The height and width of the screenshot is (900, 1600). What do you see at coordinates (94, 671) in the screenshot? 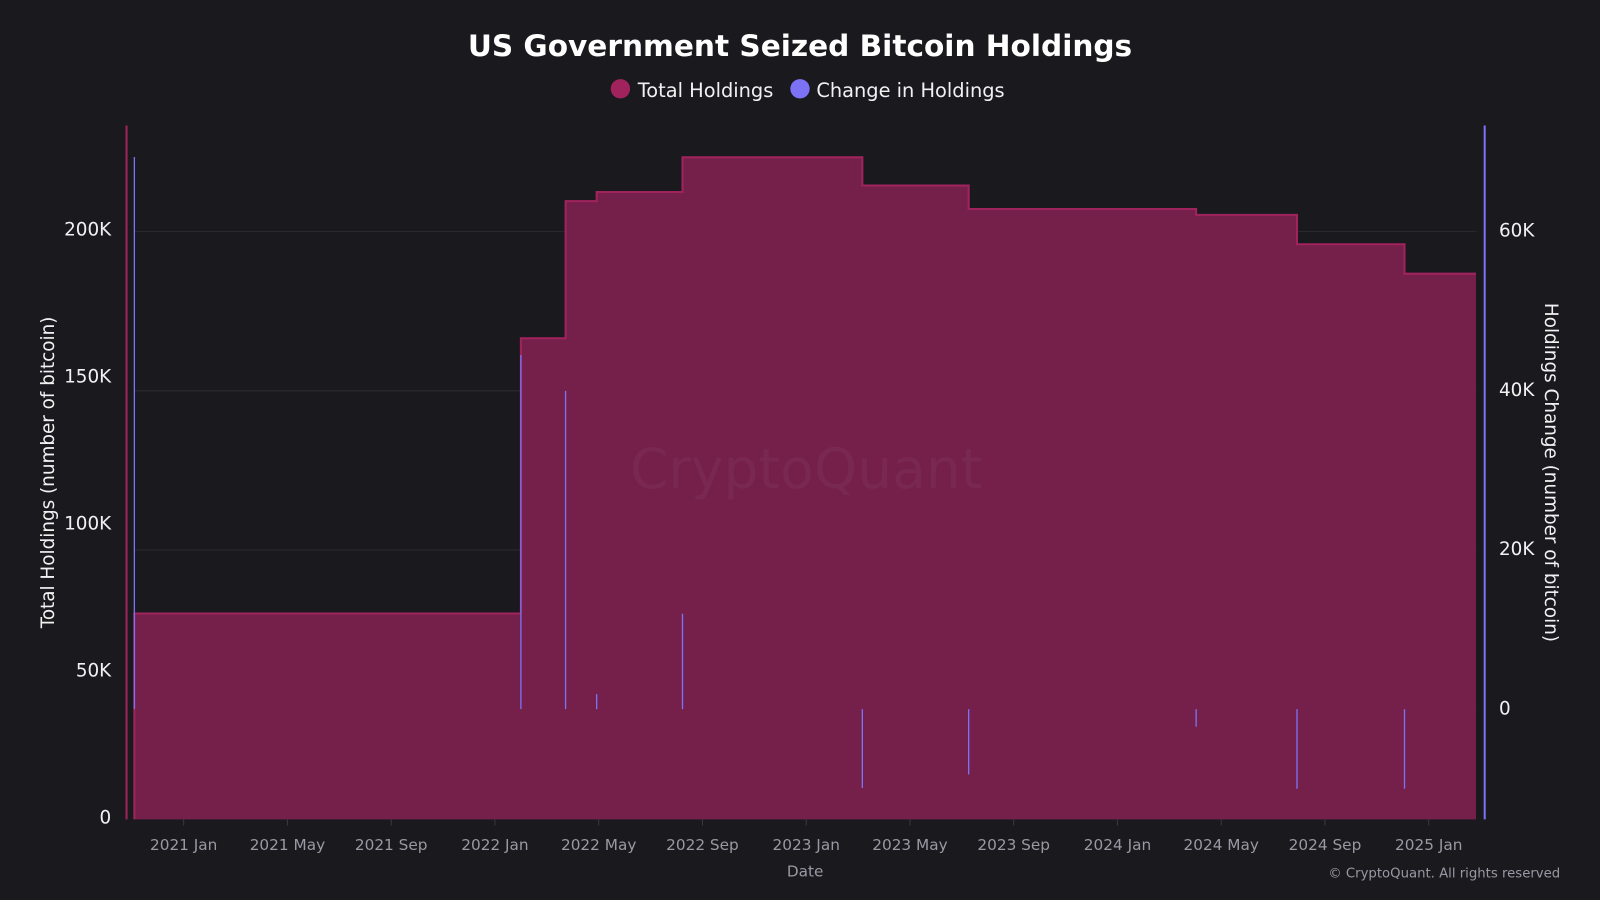
I see `left-y-tick-label: 50K` at bounding box center [94, 671].